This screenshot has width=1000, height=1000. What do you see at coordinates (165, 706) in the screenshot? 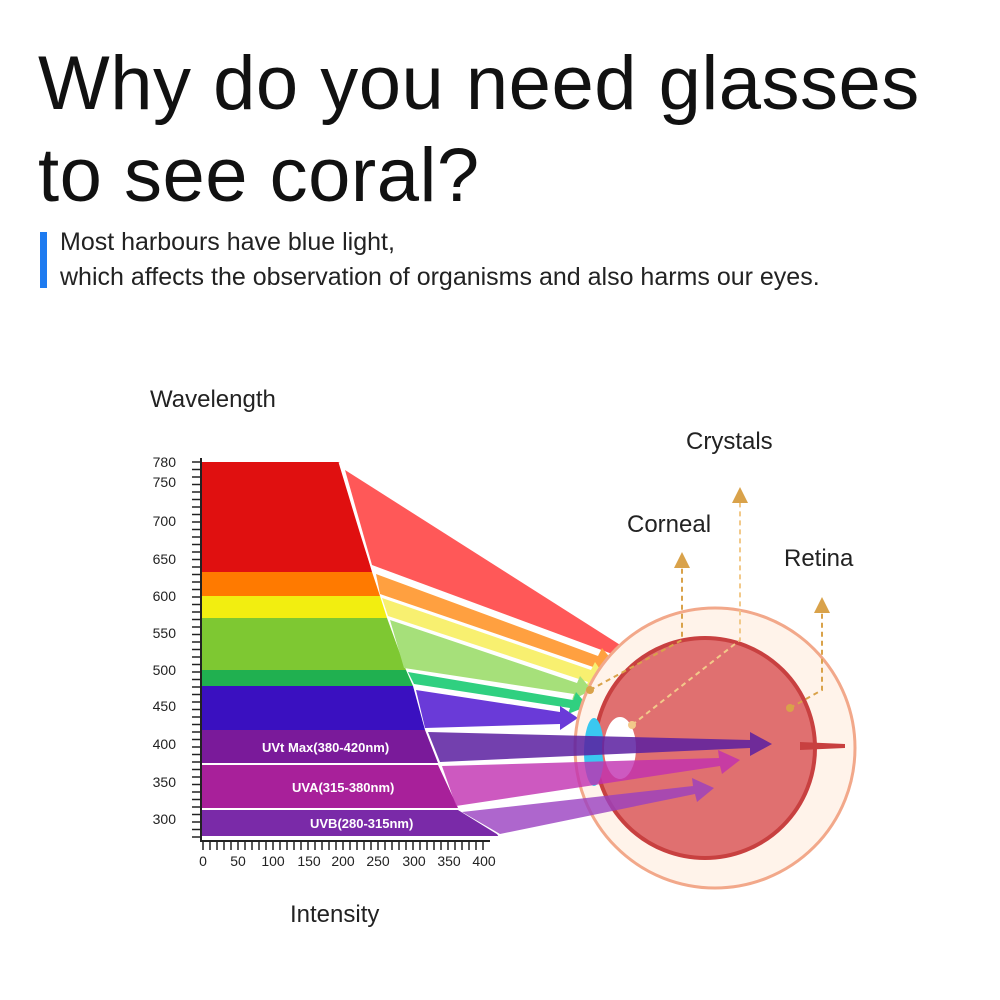
I see `y-tick-label: 450` at bounding box center [165, 706].